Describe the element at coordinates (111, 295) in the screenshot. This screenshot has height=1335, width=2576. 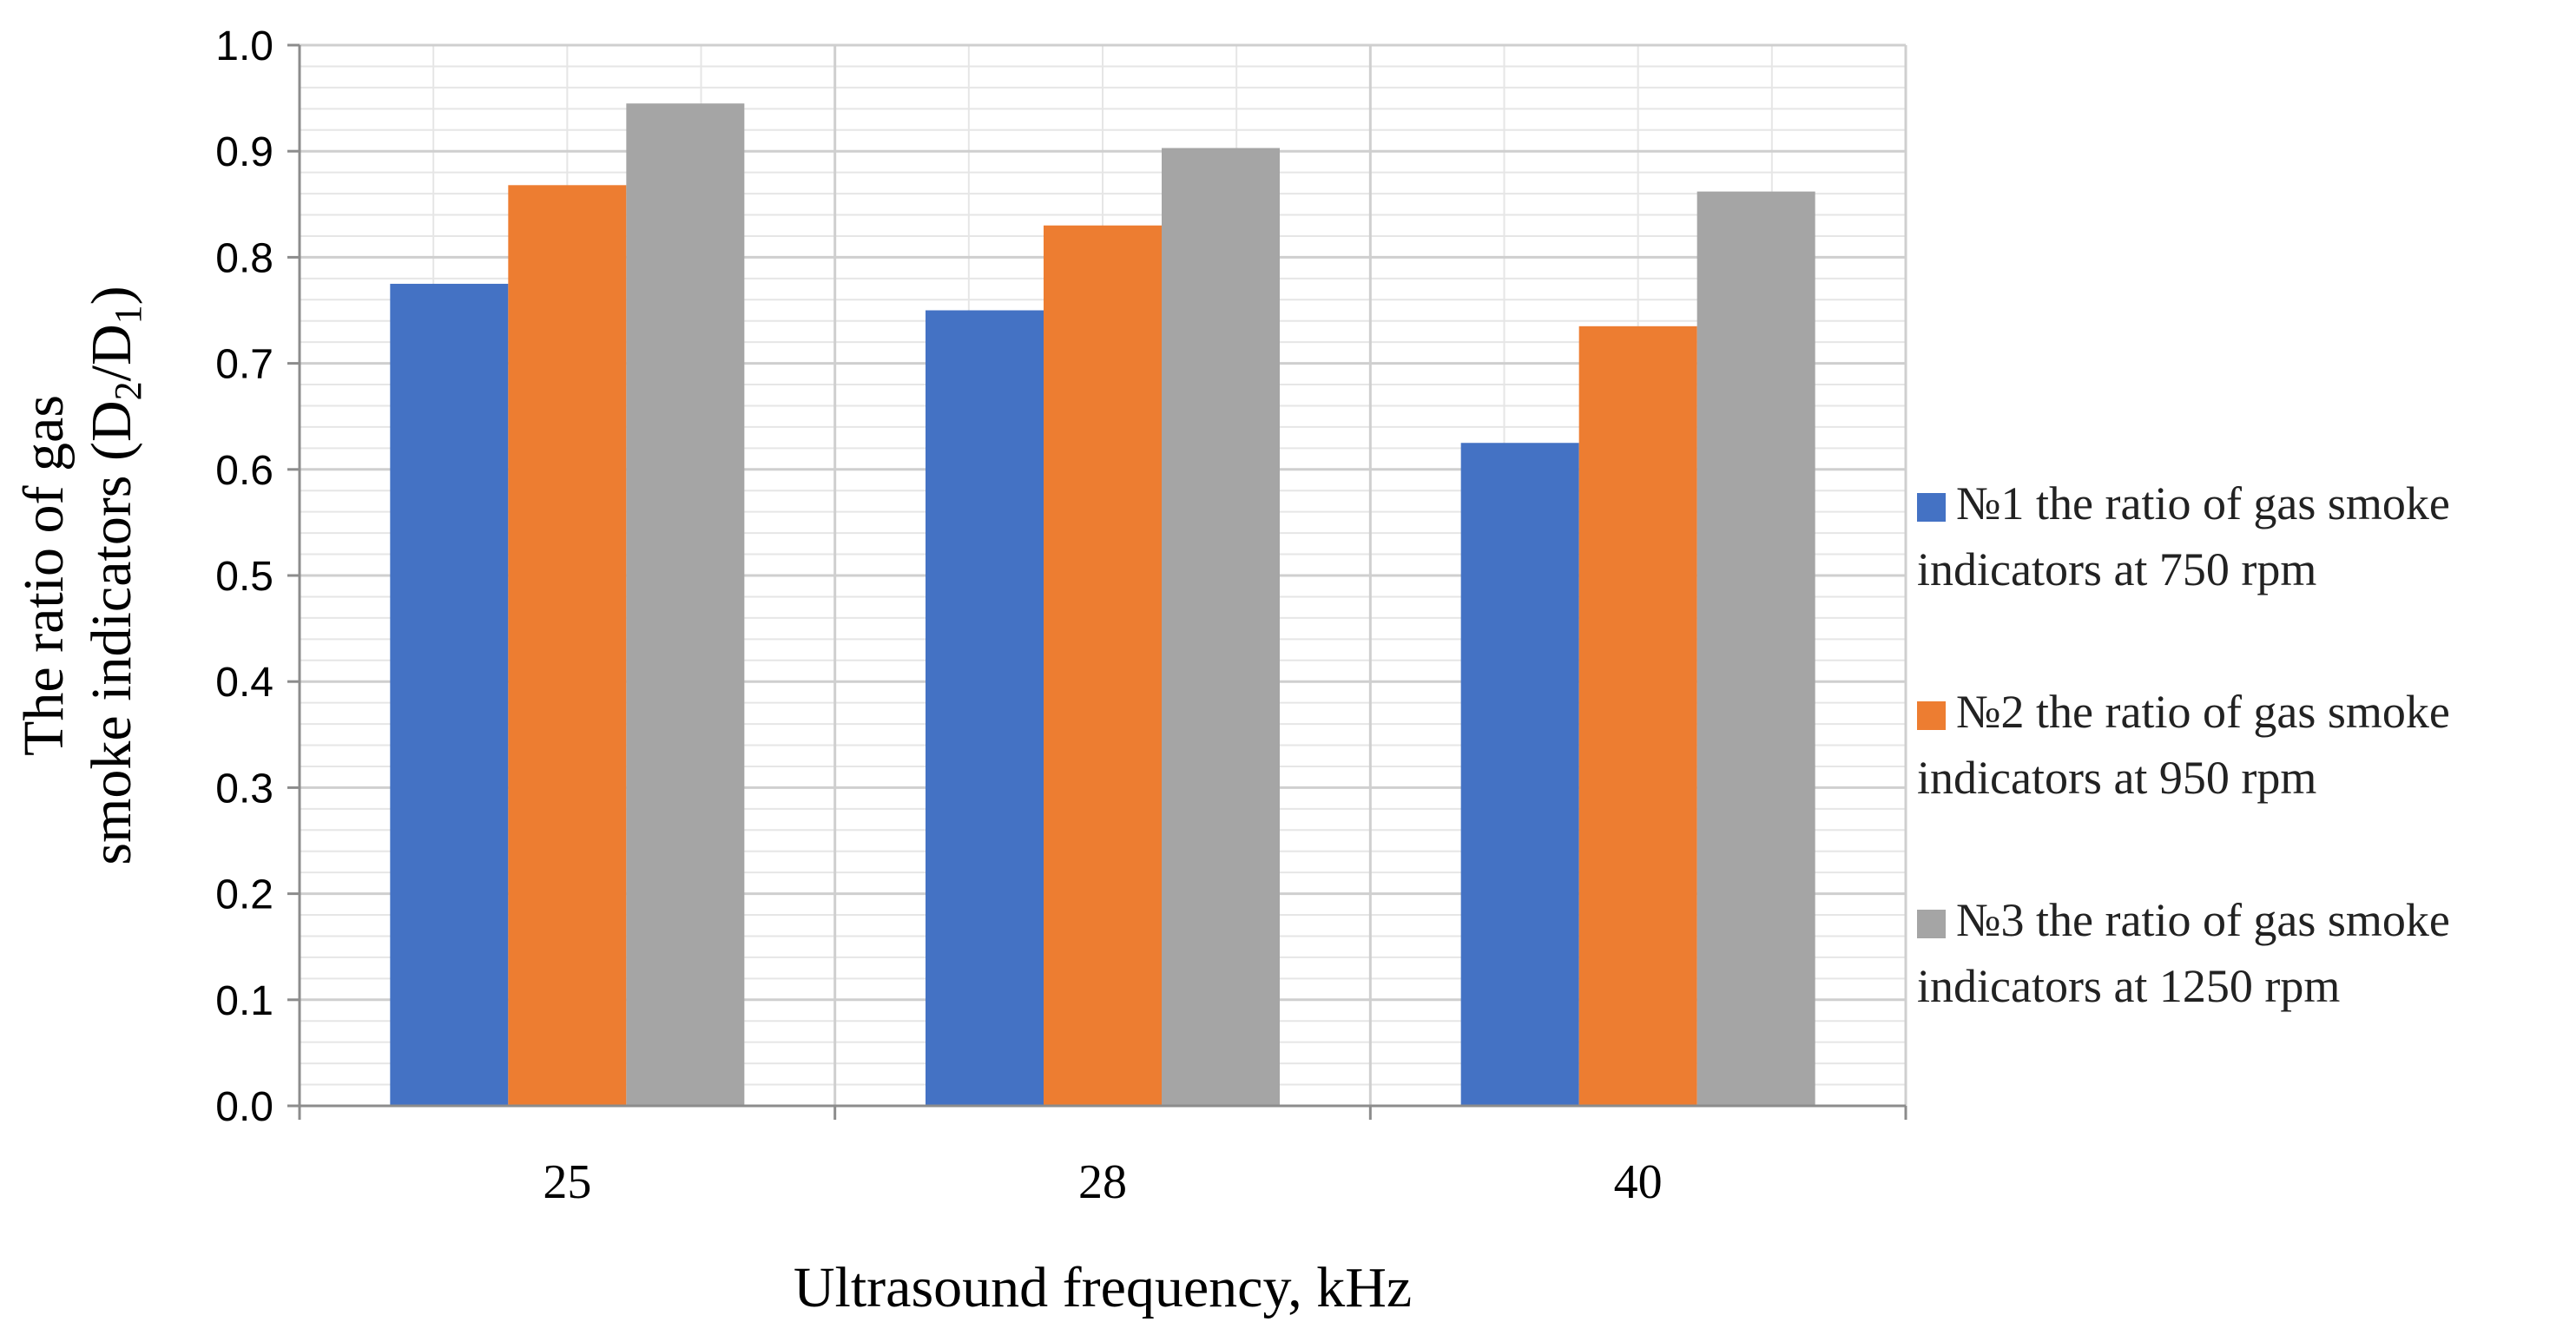
I see `y-axis-title-close: )` at that location.